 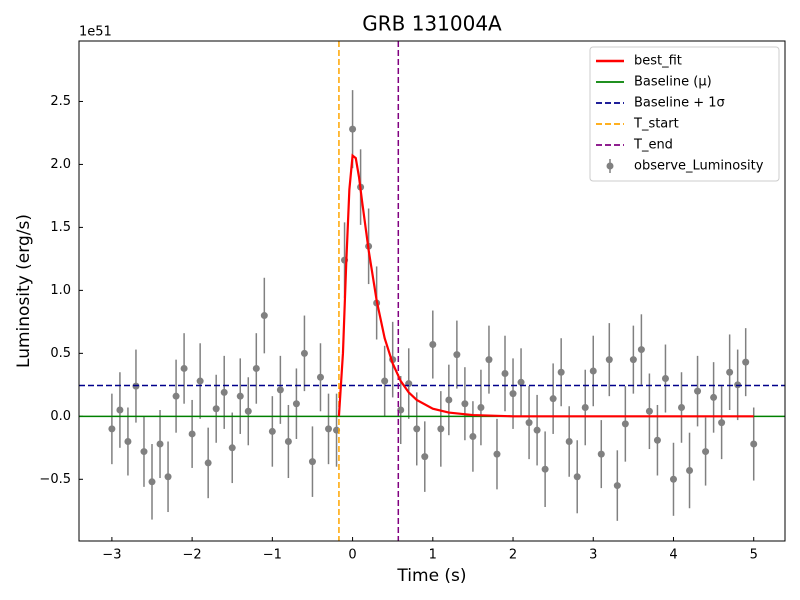 I want to click on legend-box, so click(x=684, y=114).